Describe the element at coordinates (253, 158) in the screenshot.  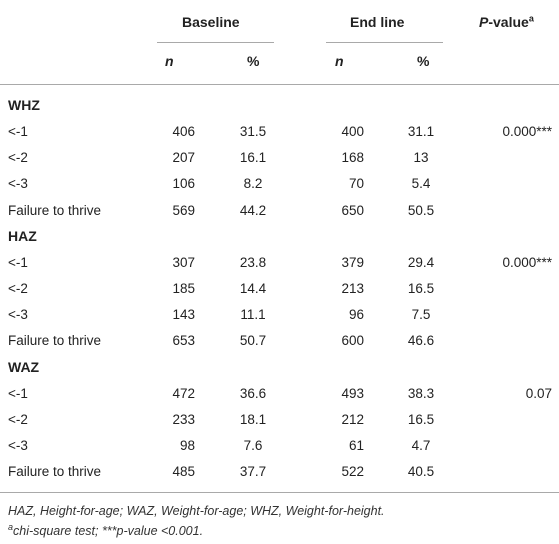
I see `cell-bp: 16.1` at that location.